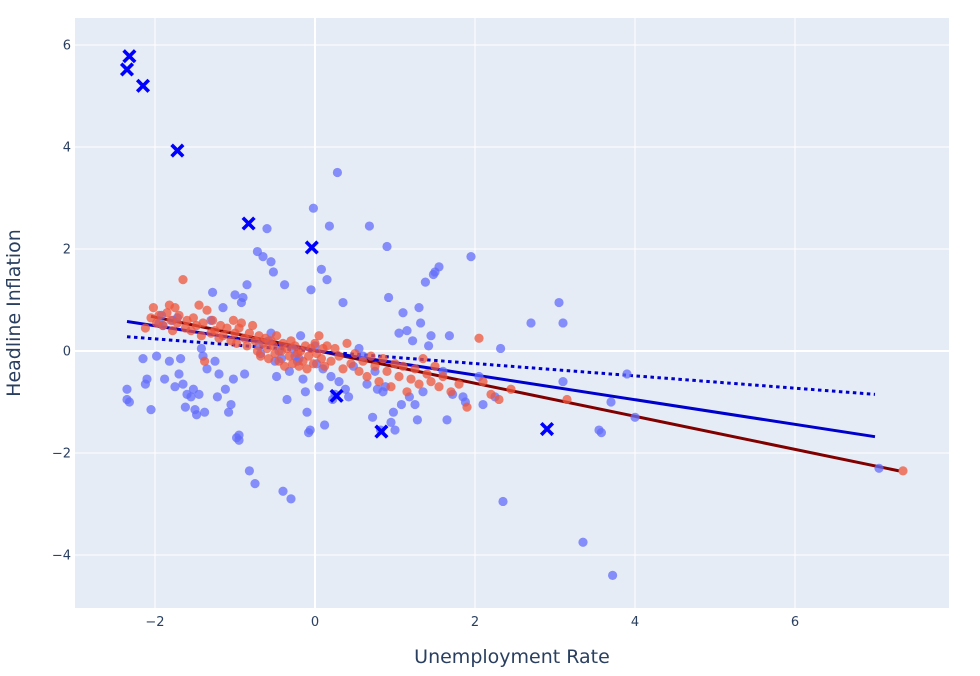  I want to click on x-tick-label: 0, so click(315, 622).